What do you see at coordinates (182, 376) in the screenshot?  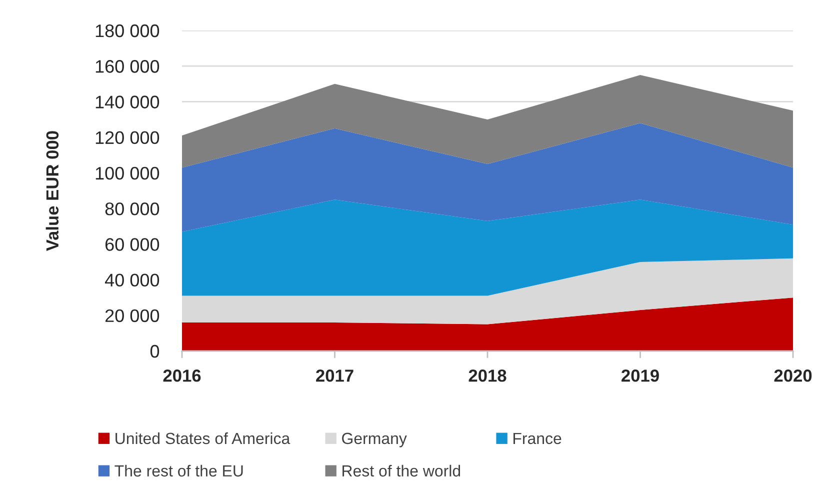 I see `x-tick-label: 2016` at bounding box center [182, 376].